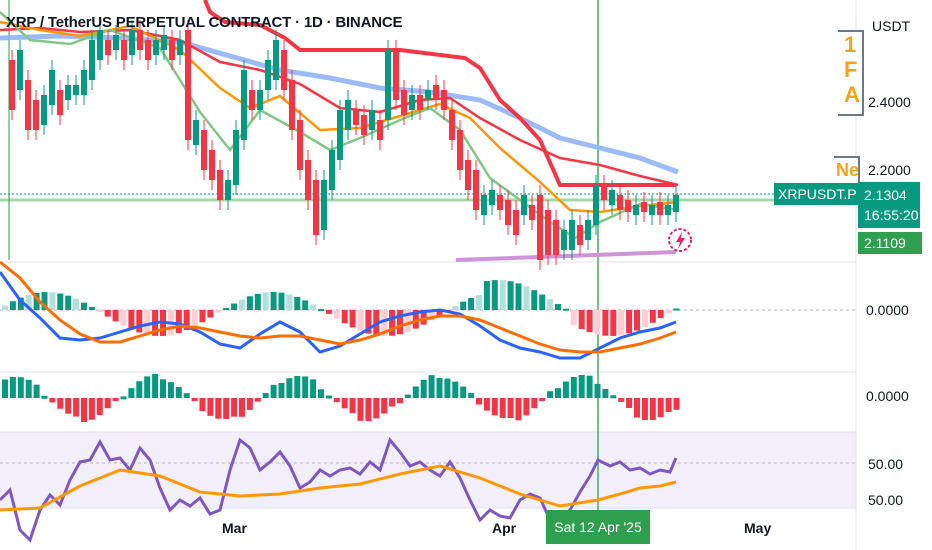 The width and height of the screenshot is (932, 550). Describe the element at coordinates (891, 26) in the screenshot. I see `currency-selector: USDT` at that location.